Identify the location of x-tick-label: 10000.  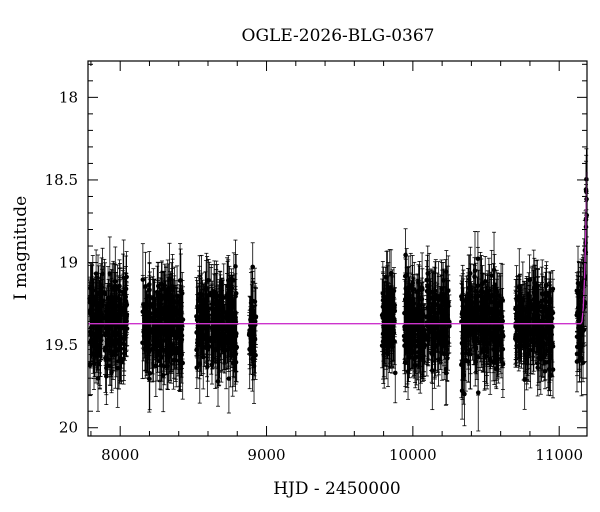
(413, 455).